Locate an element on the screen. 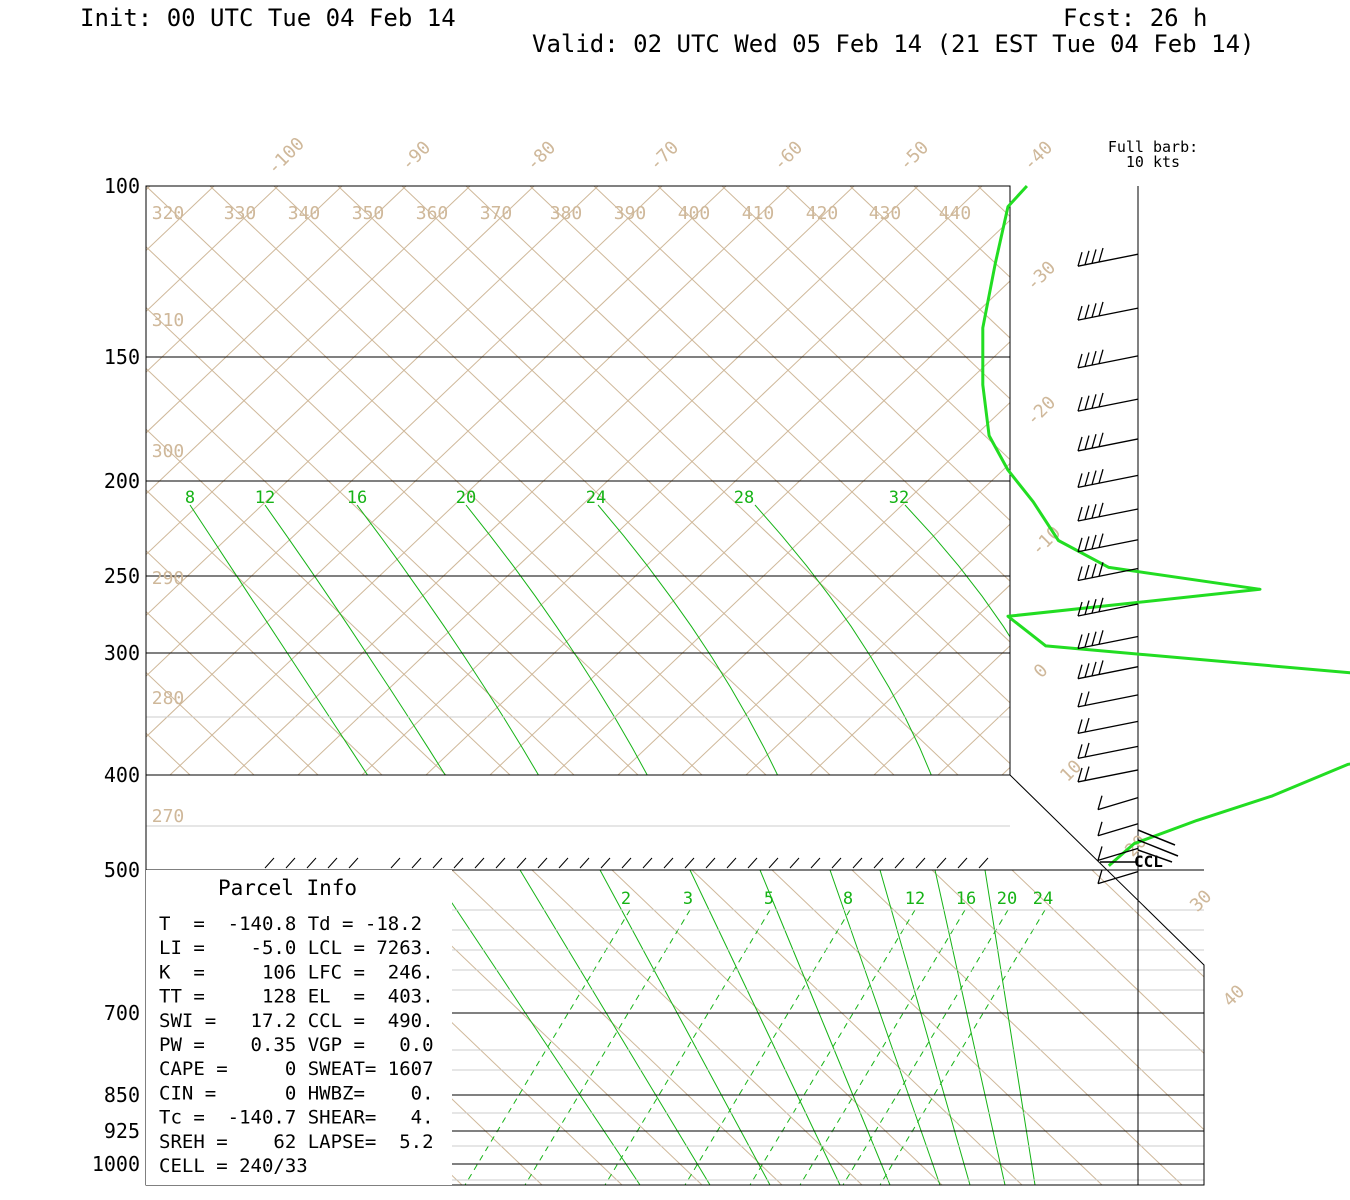 The width and height of the screenshot is (1350, 1200). pressure-tick-label: 100 is located at coordinates (122, 186).